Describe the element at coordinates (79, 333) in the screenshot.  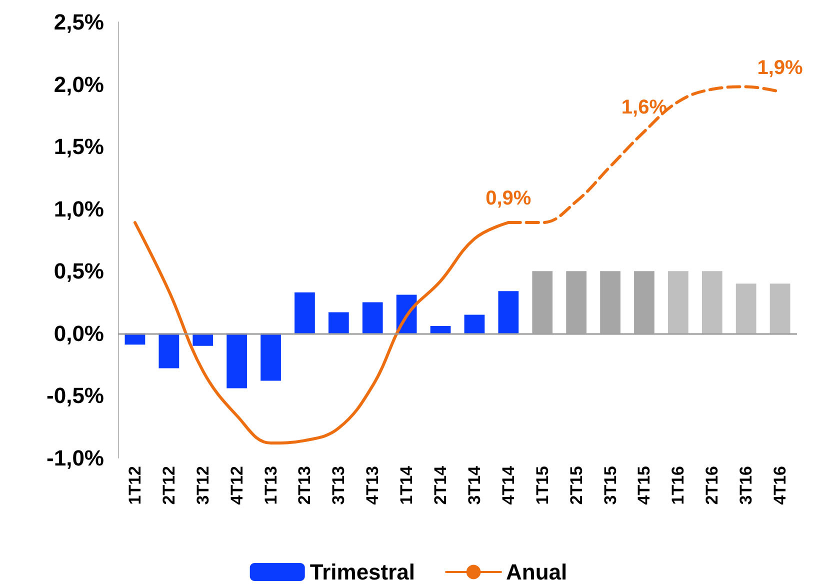
I see `y-tick-label: 0,0%` at that location.